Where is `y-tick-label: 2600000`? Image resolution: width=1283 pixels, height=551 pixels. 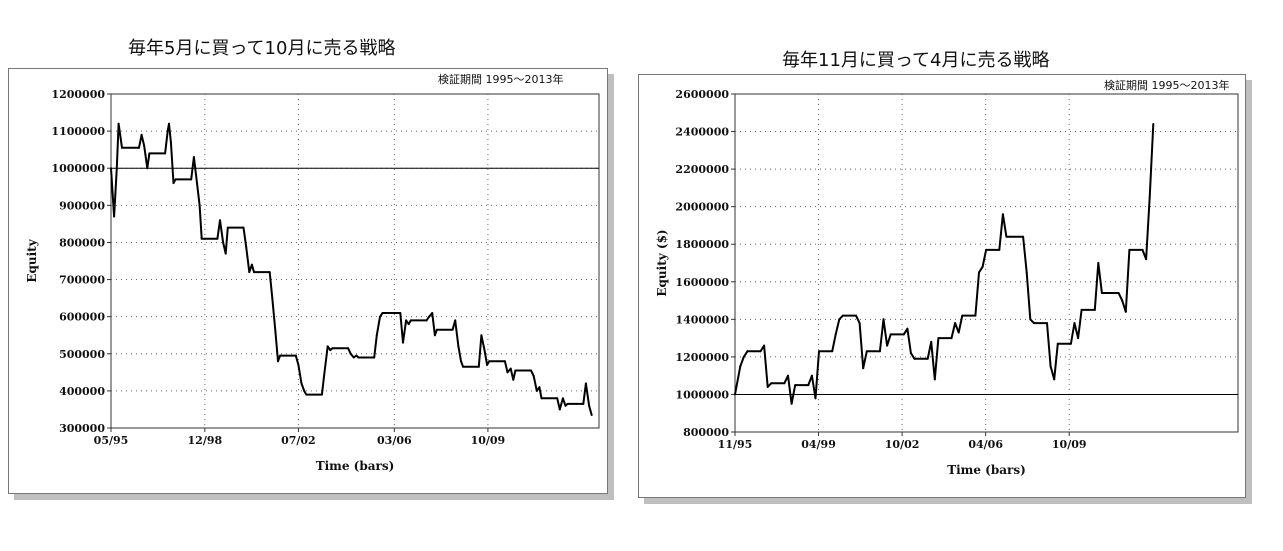
y-tick-label: 2600000 is located at coordinates (702, 94).